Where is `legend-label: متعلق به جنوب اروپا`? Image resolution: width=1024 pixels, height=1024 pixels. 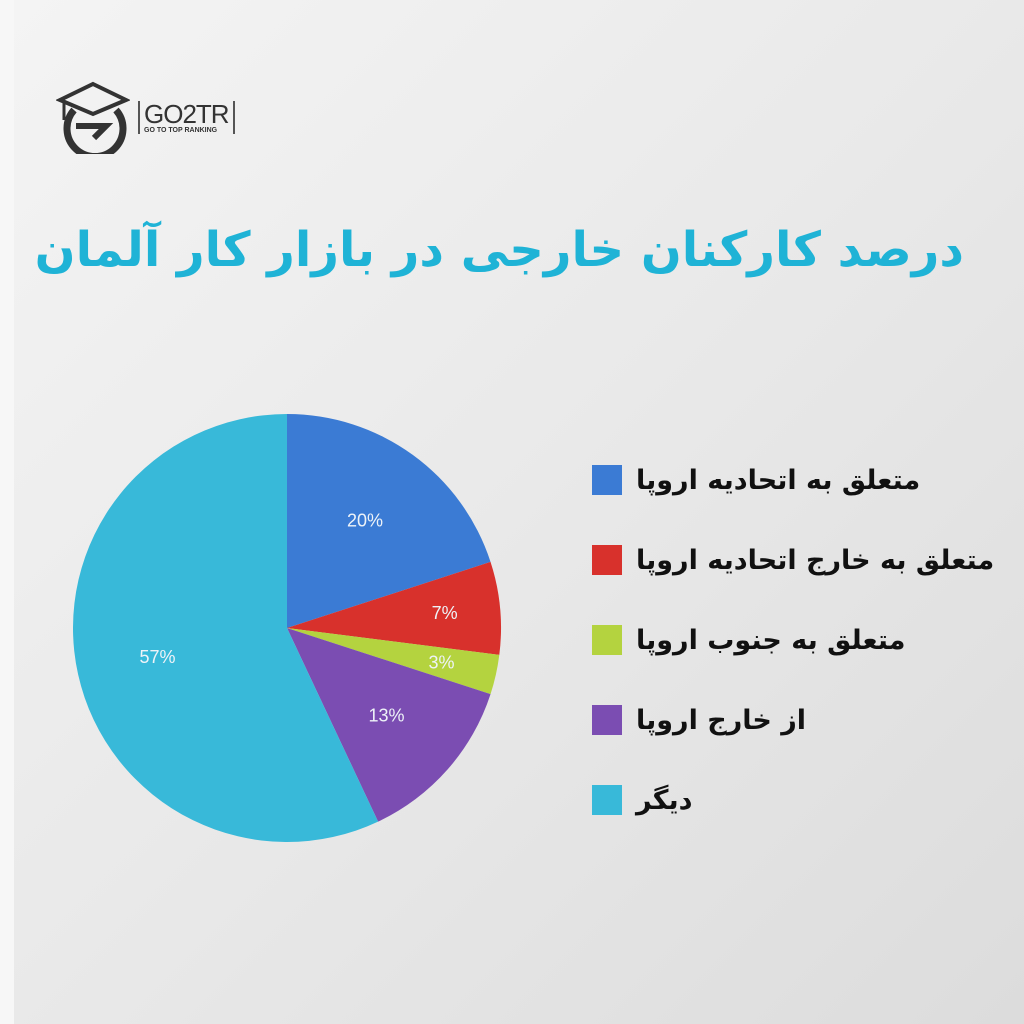 legend-label: متعلق به جنوب اروپا is located at coordinates (771, 640).